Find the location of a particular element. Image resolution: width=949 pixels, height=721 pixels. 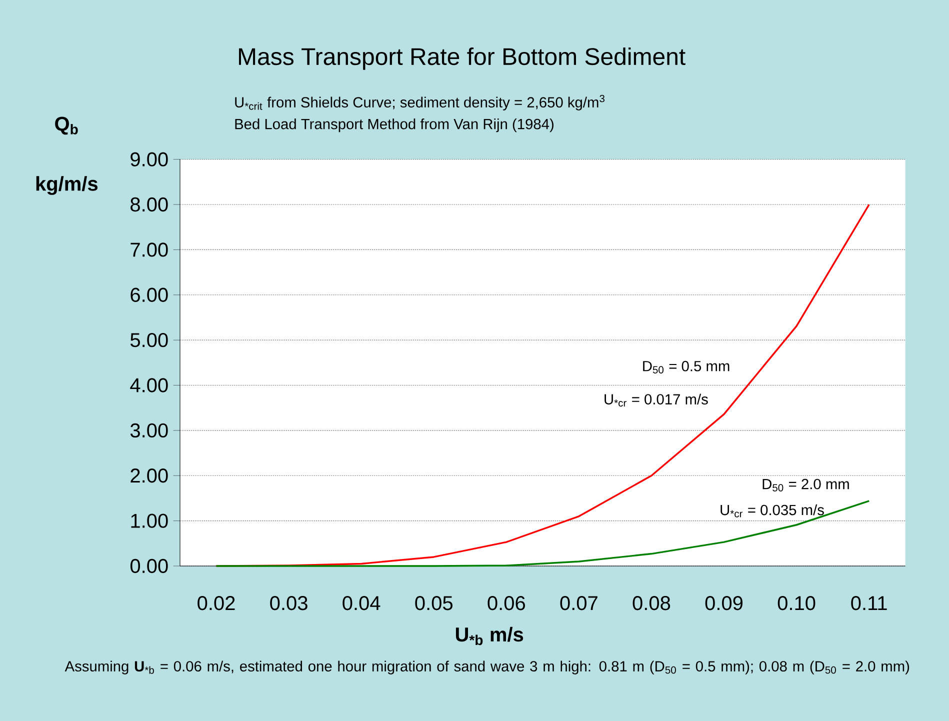

y-tick-label: 0.00 is located at coordinates (149, 566).